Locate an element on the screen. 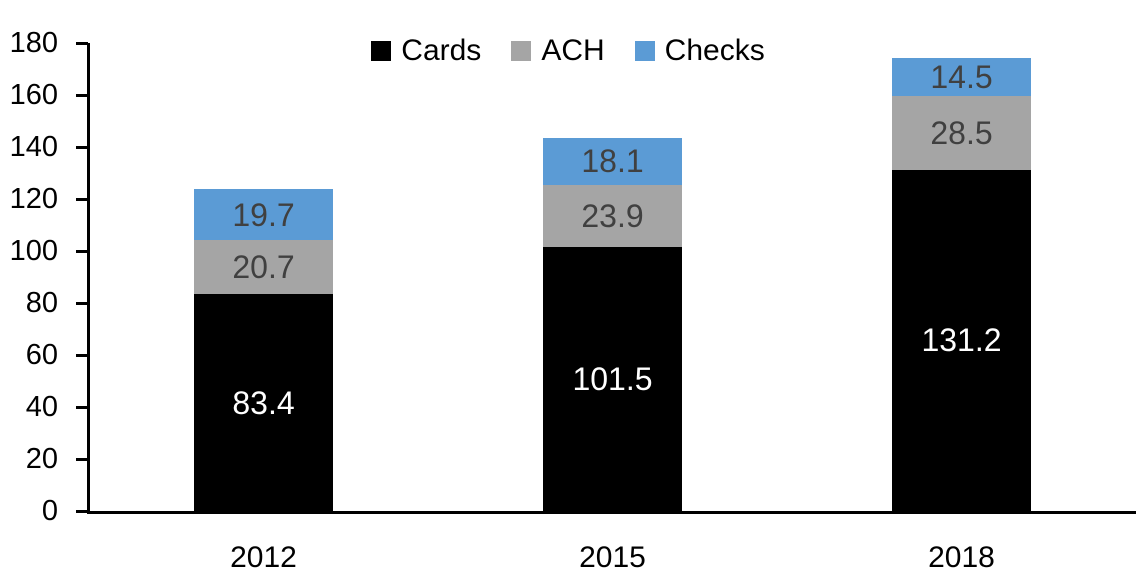 The image size is (1136, 588). legend-item-cards: Cards is located at coordinates (426, 51).